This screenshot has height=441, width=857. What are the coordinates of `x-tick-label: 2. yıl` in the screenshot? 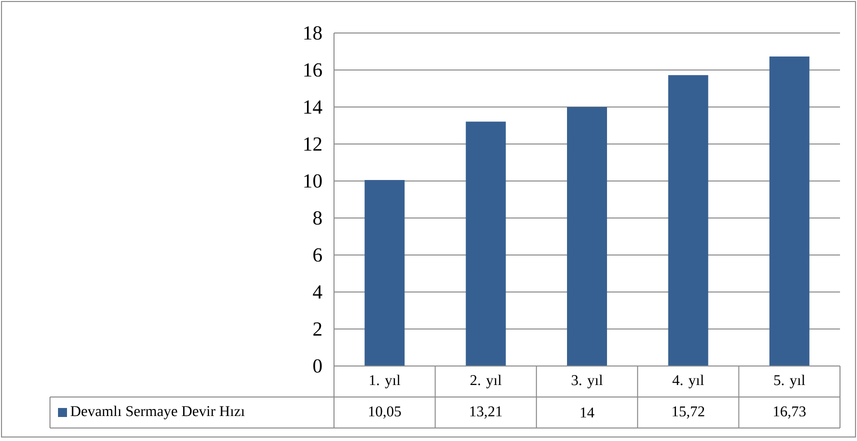 It's located at (486, 381).